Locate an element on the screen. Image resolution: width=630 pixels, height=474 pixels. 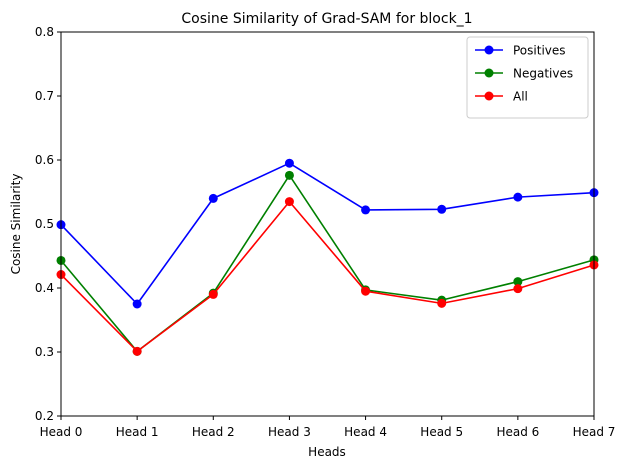
y-tick-label: 0.4 is located at coordinates (44, 288).